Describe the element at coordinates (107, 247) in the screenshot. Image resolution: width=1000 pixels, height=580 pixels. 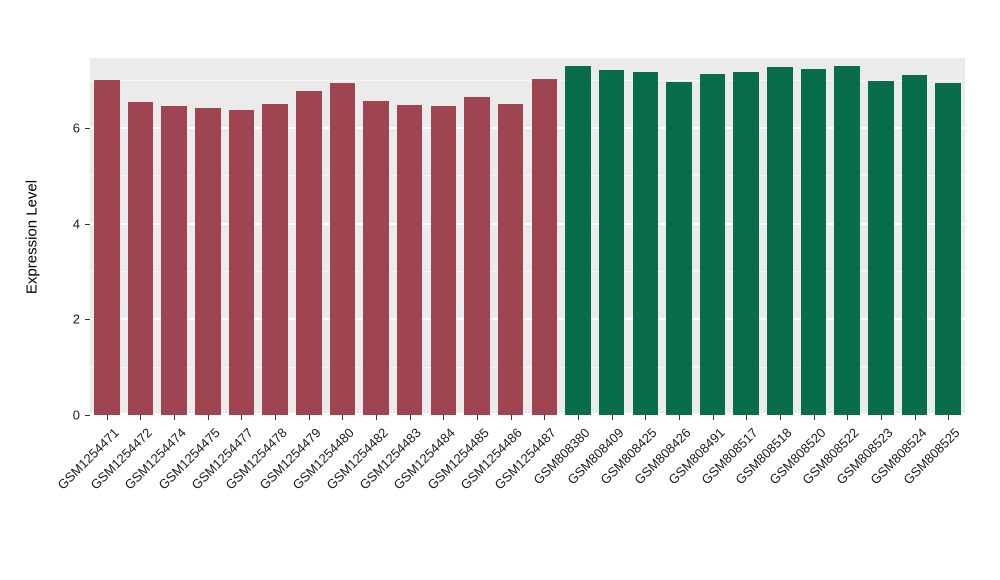
I see `bar-GSM1254471` at that location.